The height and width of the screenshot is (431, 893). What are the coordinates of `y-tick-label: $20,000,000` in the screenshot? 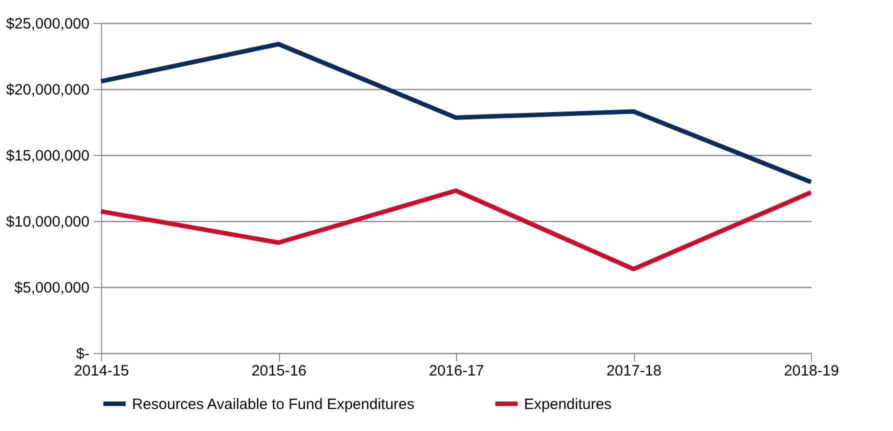 It's located at (48, 90).